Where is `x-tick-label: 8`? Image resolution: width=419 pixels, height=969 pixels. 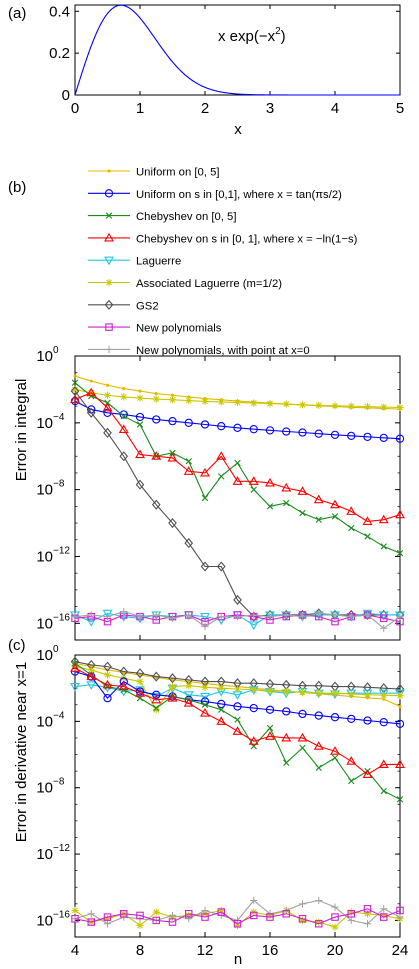 x-tick-label: 8 is located at coordinates (140, 950).